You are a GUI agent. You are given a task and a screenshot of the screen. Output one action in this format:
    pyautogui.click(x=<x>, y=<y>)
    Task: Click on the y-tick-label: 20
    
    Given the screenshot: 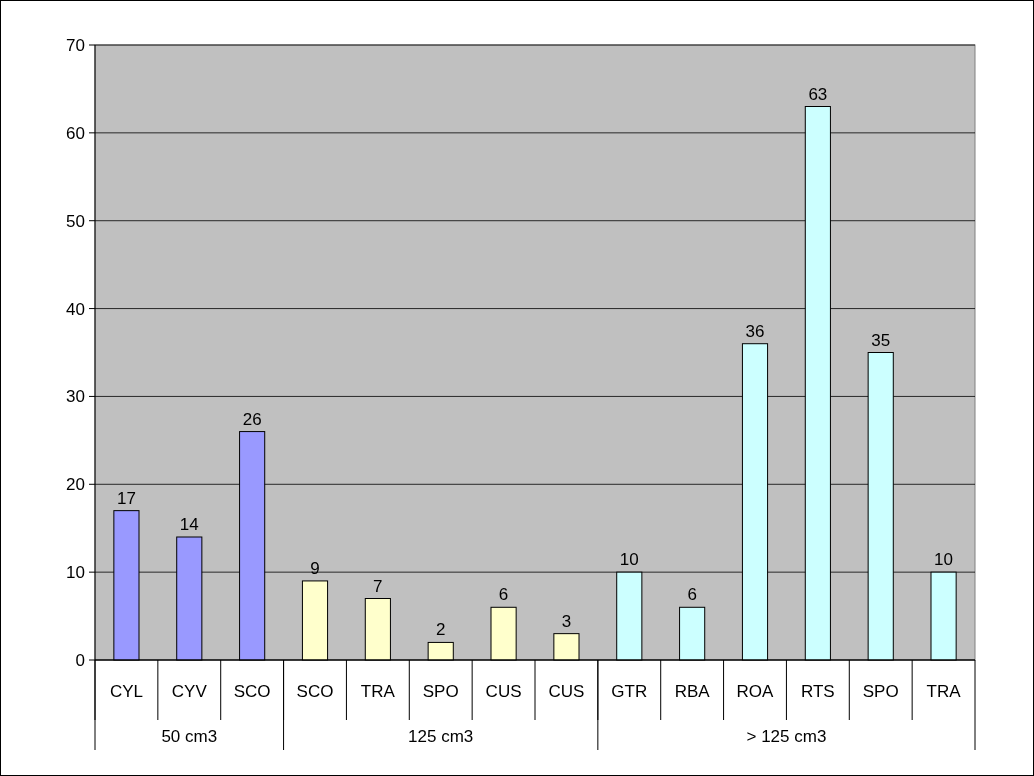 What is the action you would take?
    pyautogui.click(x=75, y=485)
    